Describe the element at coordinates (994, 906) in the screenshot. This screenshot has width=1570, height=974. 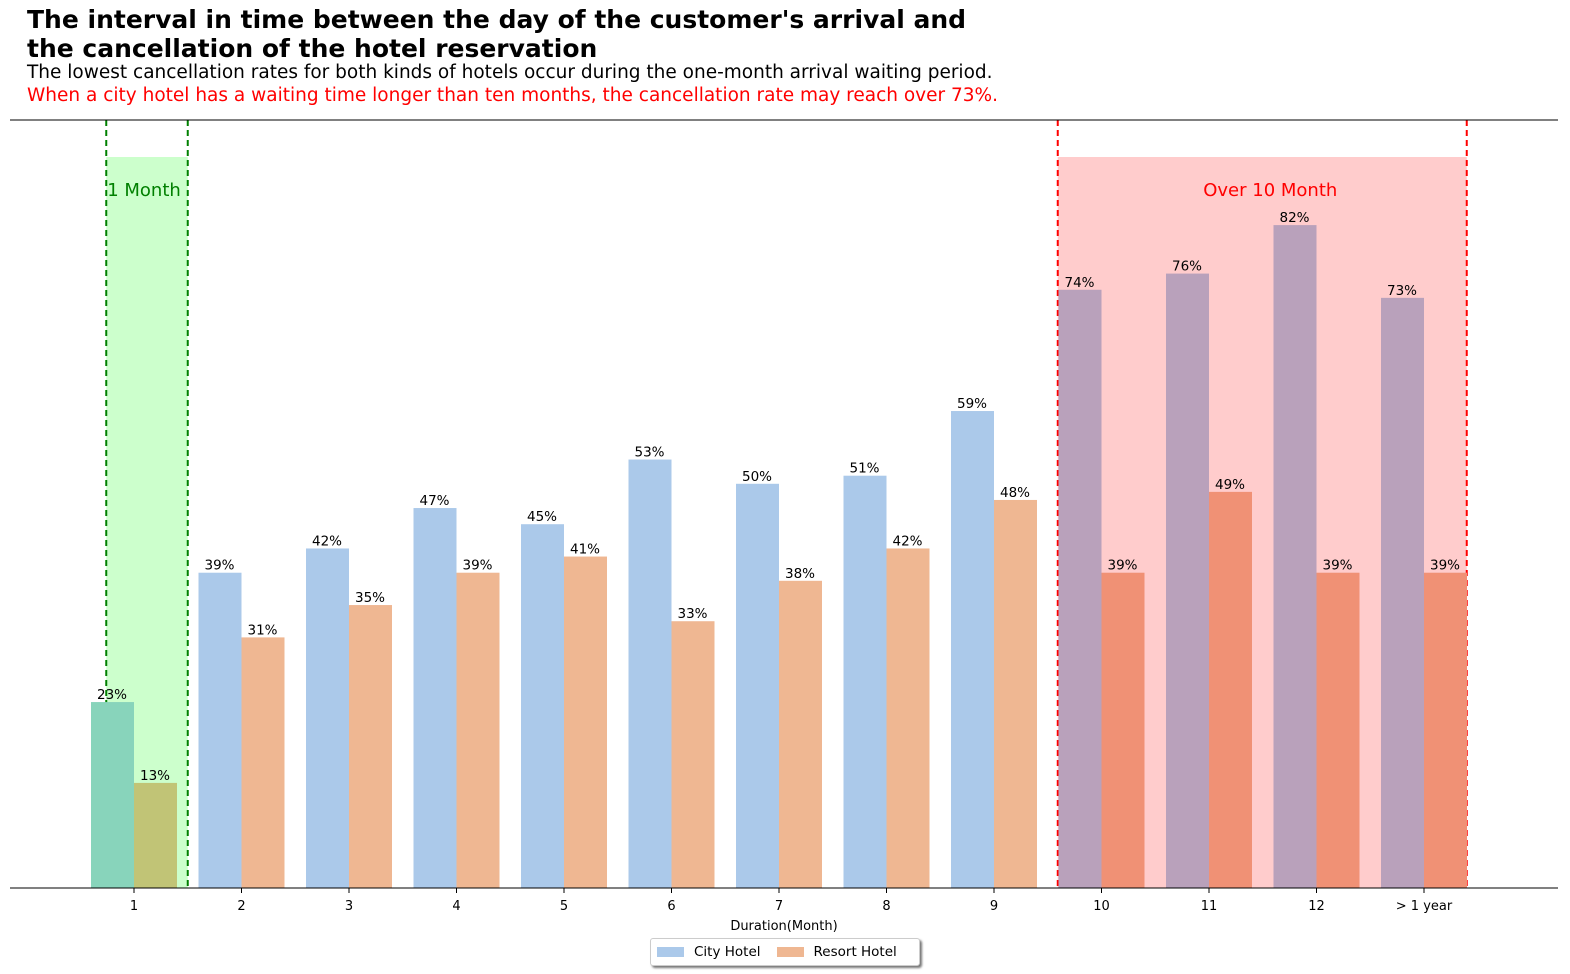
I see `x-tick-label-9: 9` at that location.